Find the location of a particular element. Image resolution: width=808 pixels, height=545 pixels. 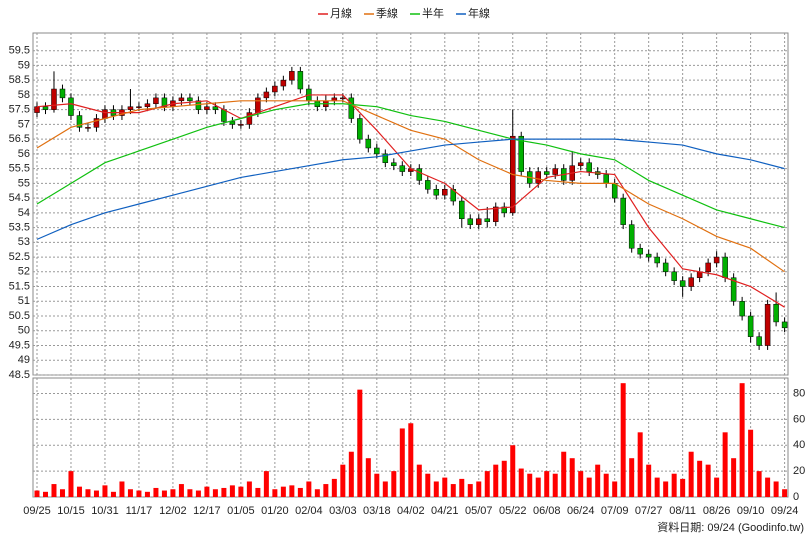

footer: 資料日期: 09/24 (Goodinfo.tw) is located at coordinates (730, 527).